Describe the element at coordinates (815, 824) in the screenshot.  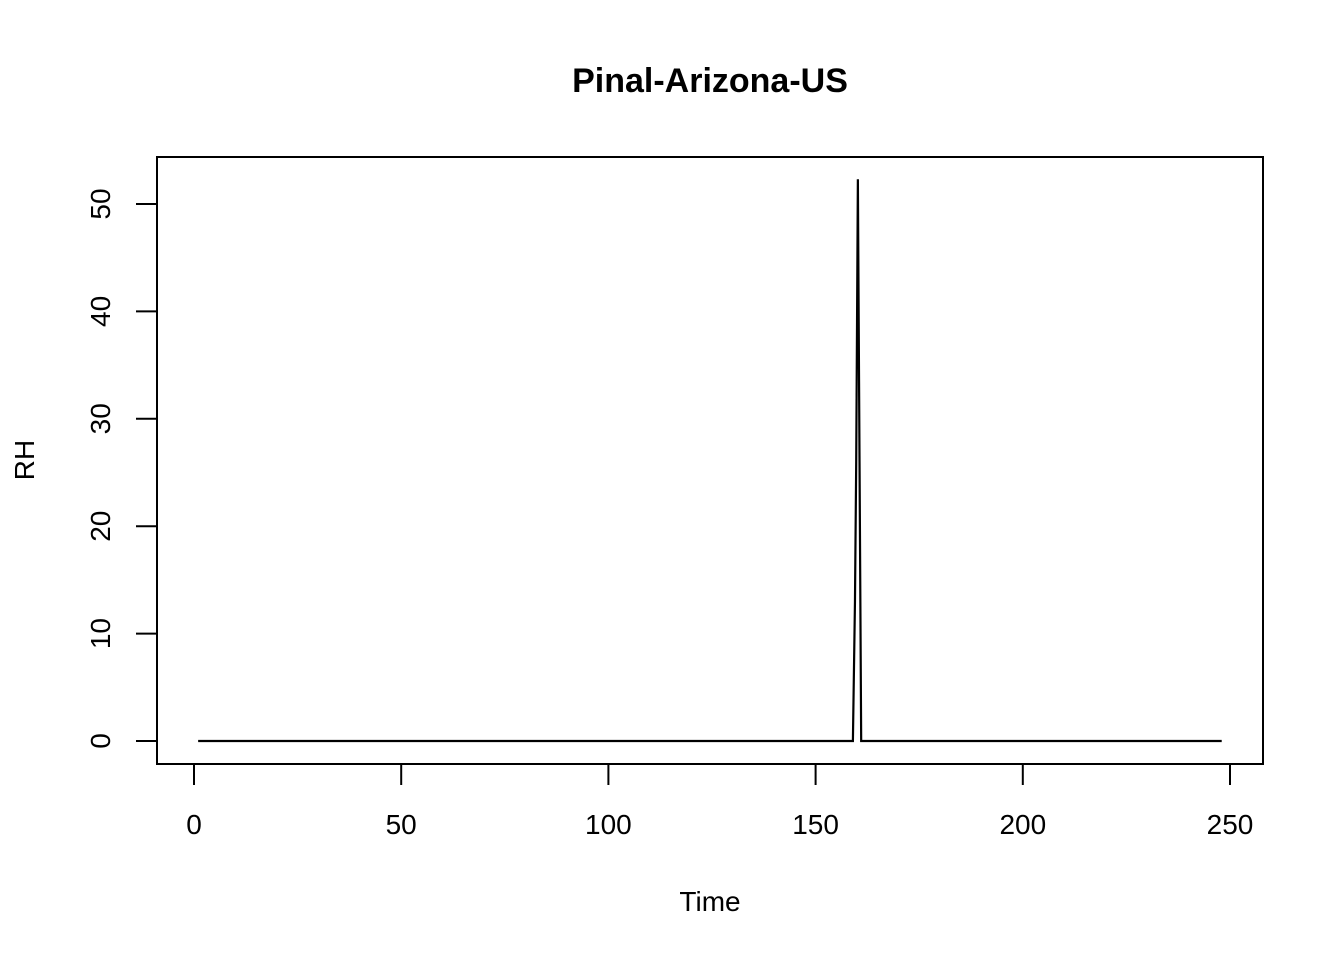
I see `x-tick-label: 150` at that location.